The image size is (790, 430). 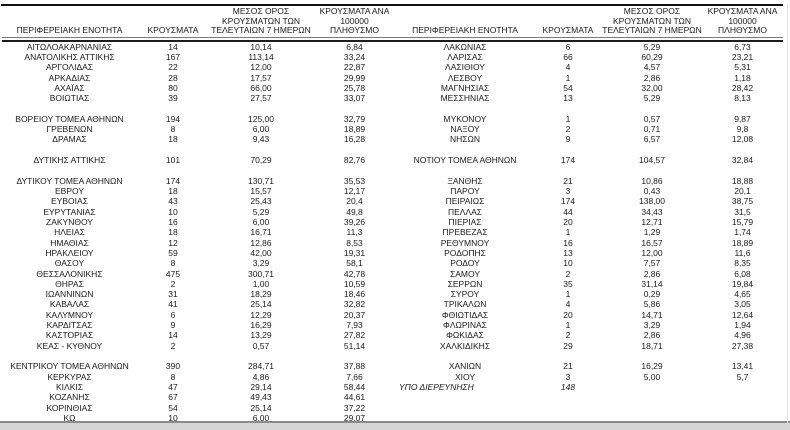 I want to click on cases-value: 29, so click(x=568, y=345).